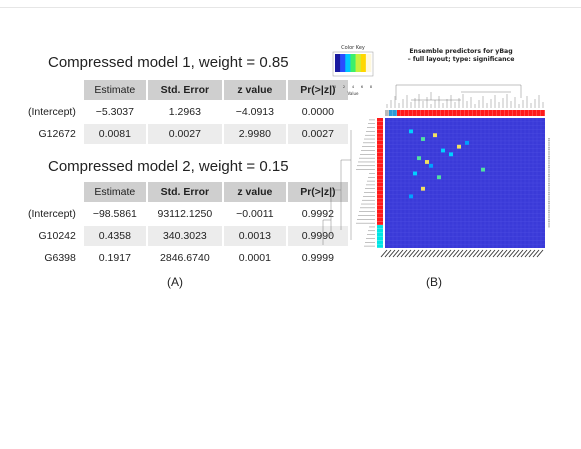 This screenshot has height=449, width=581. Describe the element at coordinates (254, 90) in the screenshot. I see `header-z-value: z value` at that location.